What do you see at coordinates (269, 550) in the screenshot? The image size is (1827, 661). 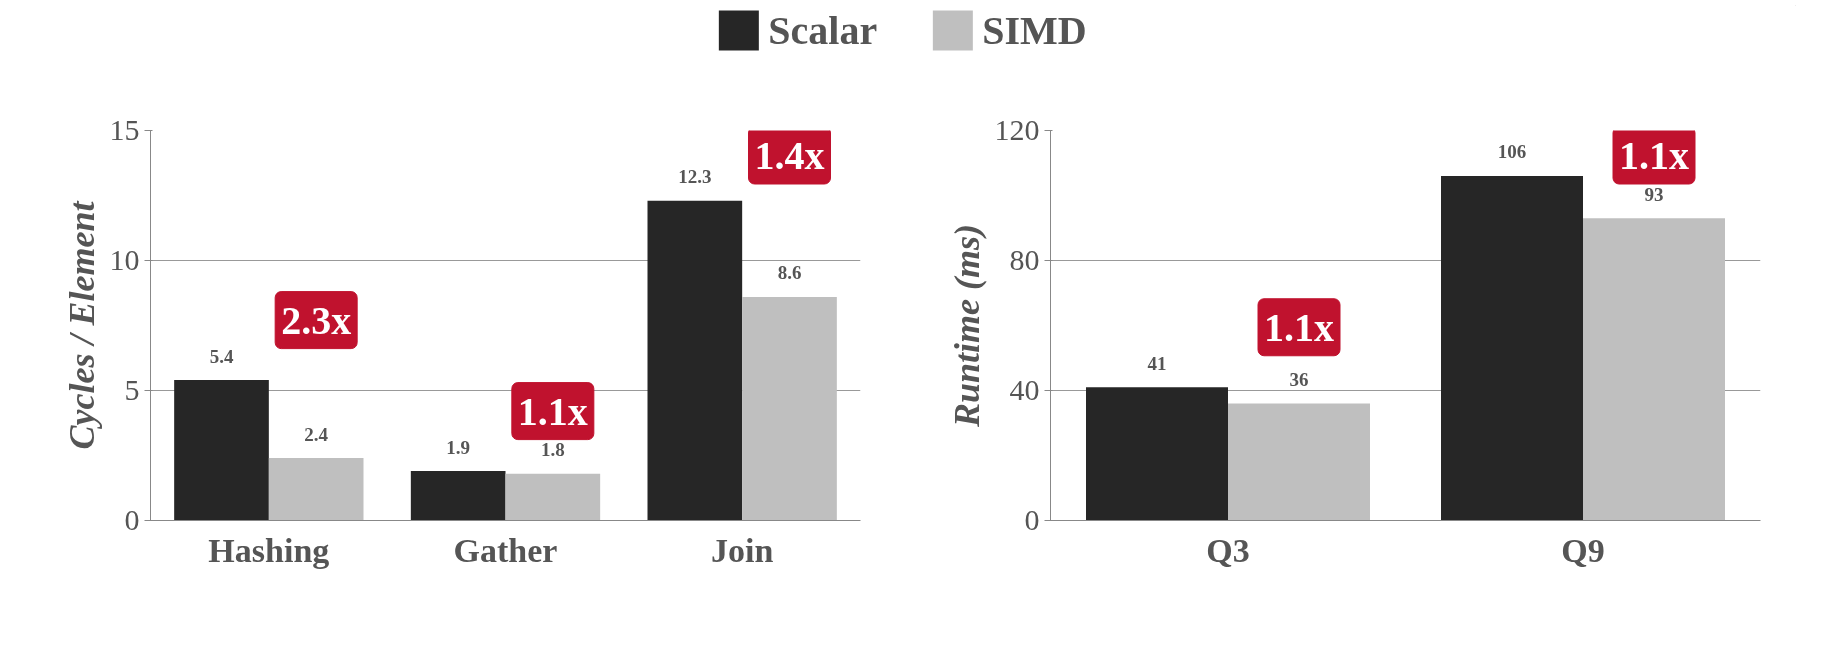 I see `x-tick-label: Hashing` at bounding box center [269, 550].